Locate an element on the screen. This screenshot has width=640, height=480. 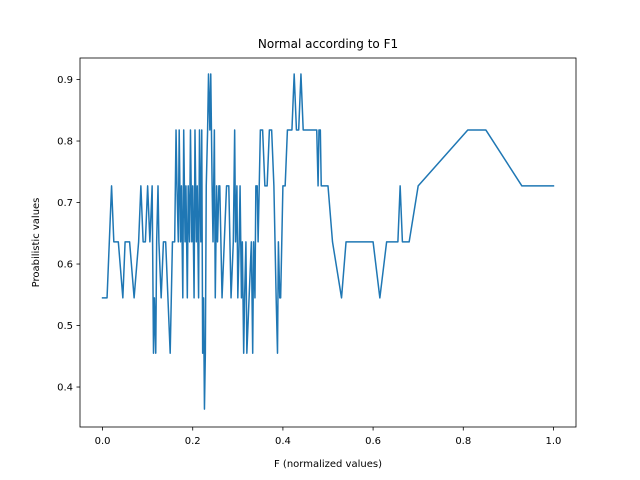
y-axis-ticks: 0.4 0.5 0.6 0.7 0.8 0.9 is located at coordinates (68, 234).